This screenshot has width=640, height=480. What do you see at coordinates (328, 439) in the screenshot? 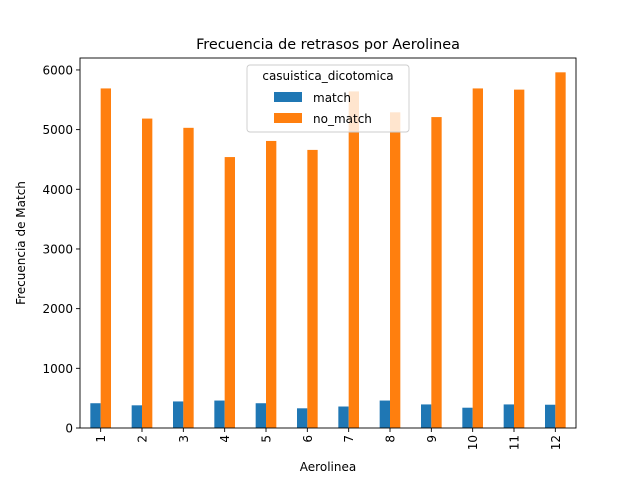
I see `x-axis-ticks: 1 2 3 4 5 6 7 8 9 10 11 12` at bounding box center [328, 439].